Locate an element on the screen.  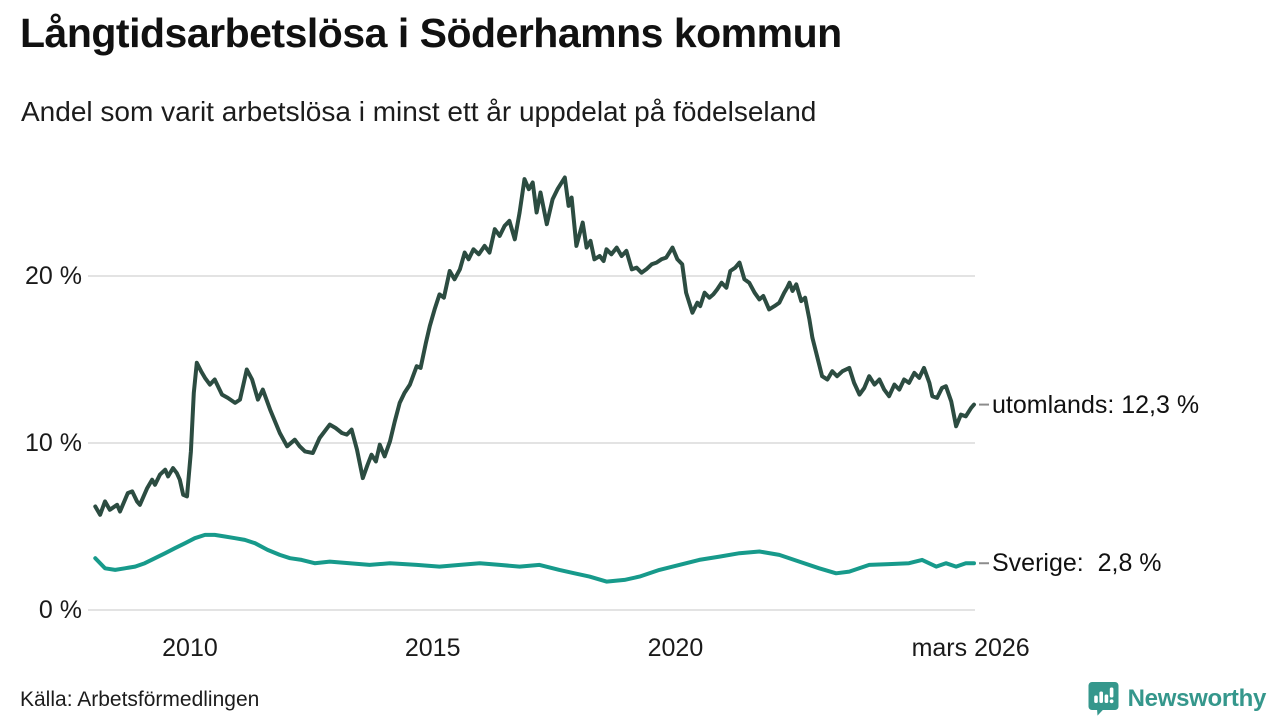
y-tick-label: 0 % is located at coordinates (60, 610).